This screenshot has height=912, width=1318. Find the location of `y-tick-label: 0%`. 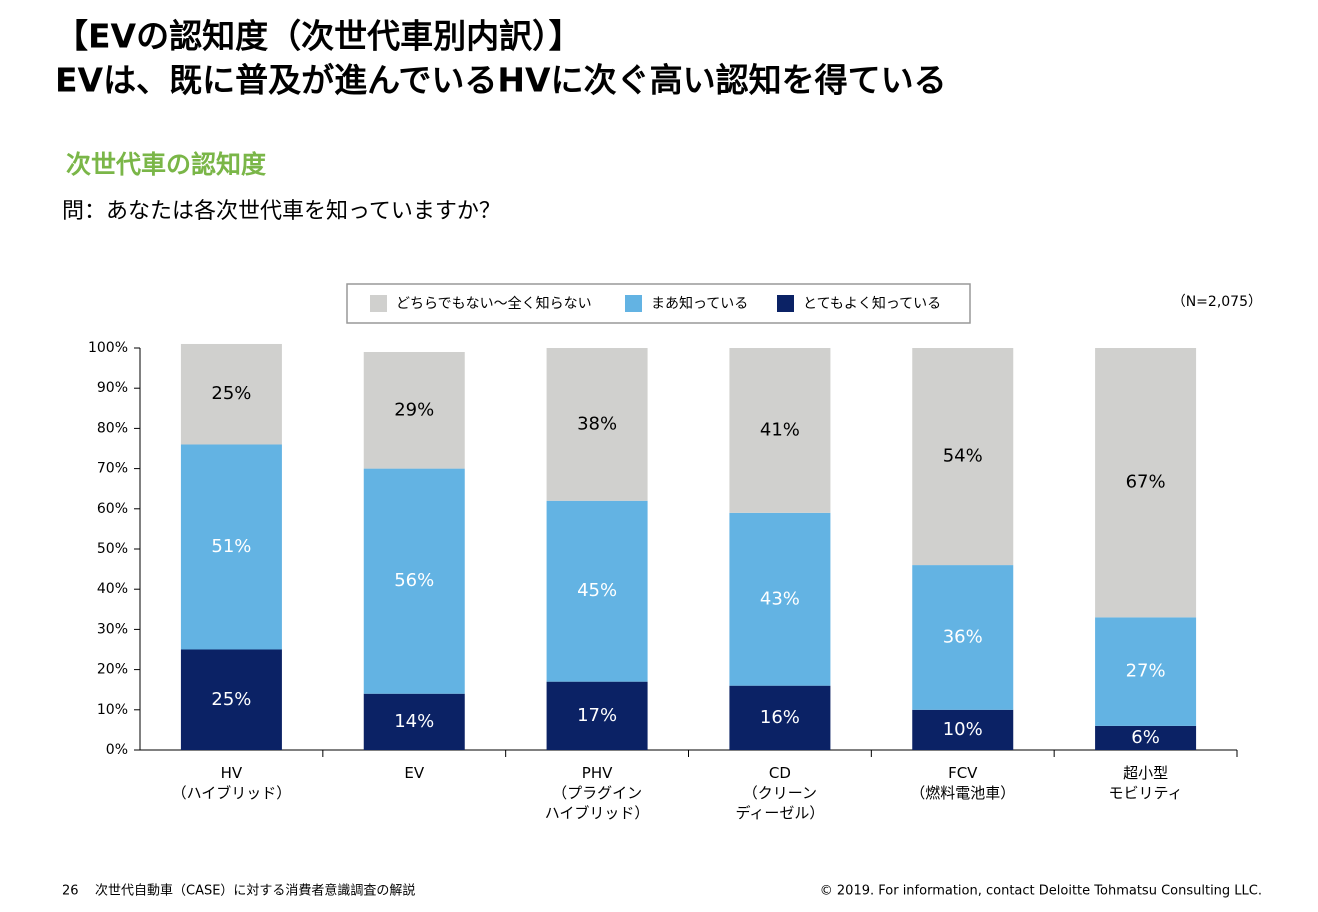

y-tick-label: 0% is located at coordinates (117, 750).